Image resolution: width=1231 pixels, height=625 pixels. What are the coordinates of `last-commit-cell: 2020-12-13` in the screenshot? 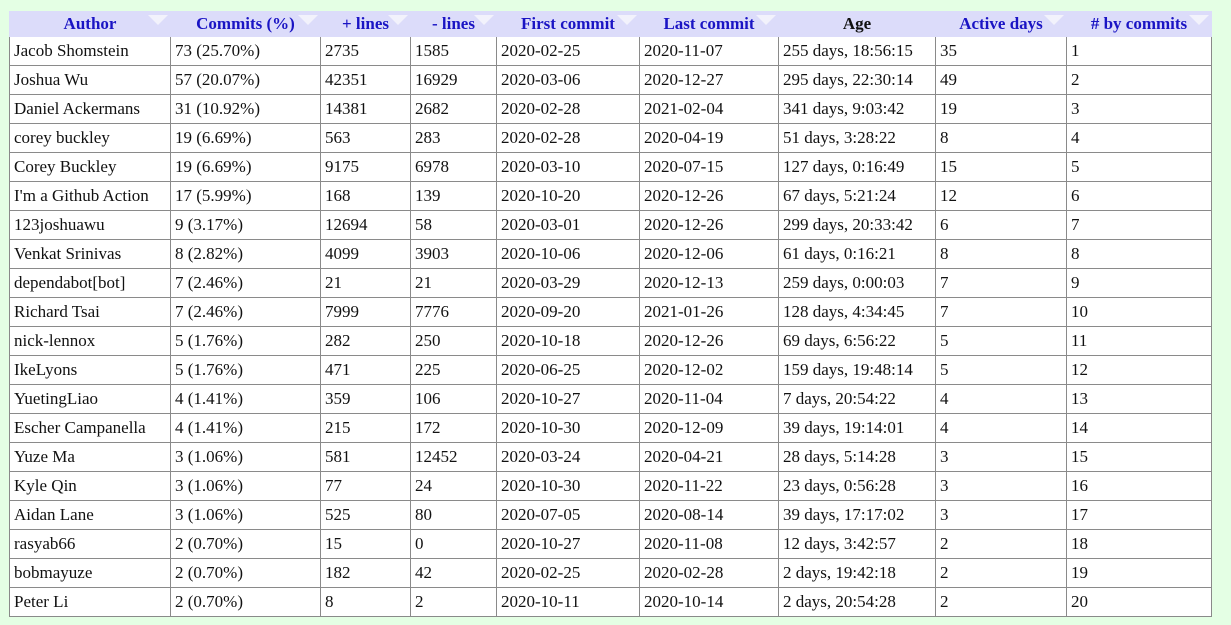 It's located at (709, 283).